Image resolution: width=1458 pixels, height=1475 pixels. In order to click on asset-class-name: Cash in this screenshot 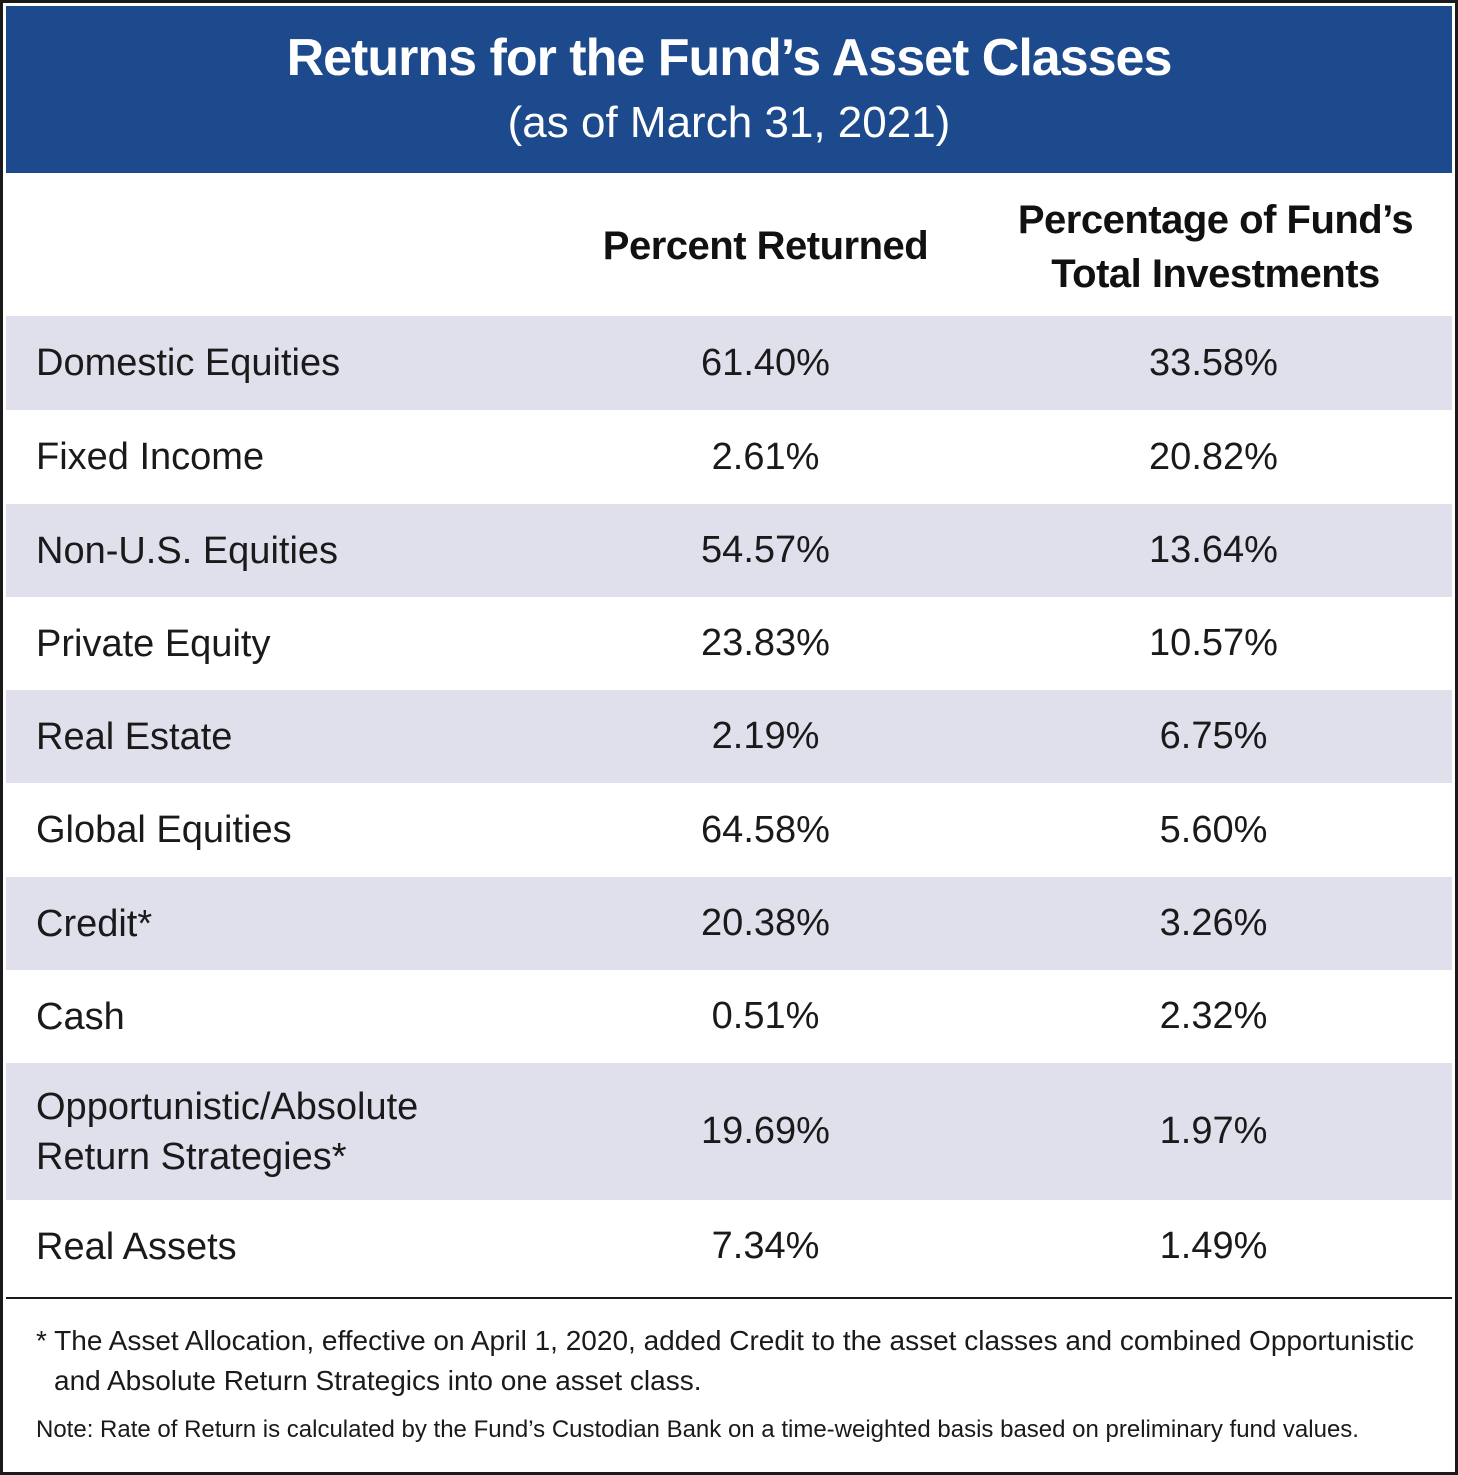, I will do `click(80, 1016)`.